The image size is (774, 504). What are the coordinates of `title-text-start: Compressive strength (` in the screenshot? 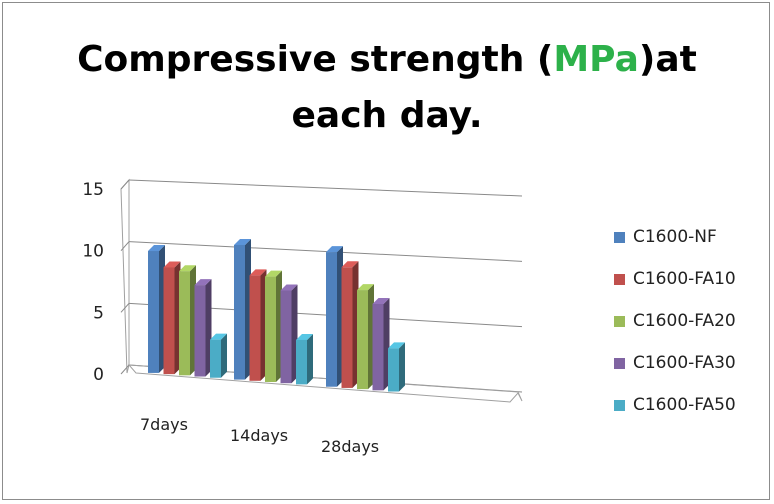 It's located at (315, 59).